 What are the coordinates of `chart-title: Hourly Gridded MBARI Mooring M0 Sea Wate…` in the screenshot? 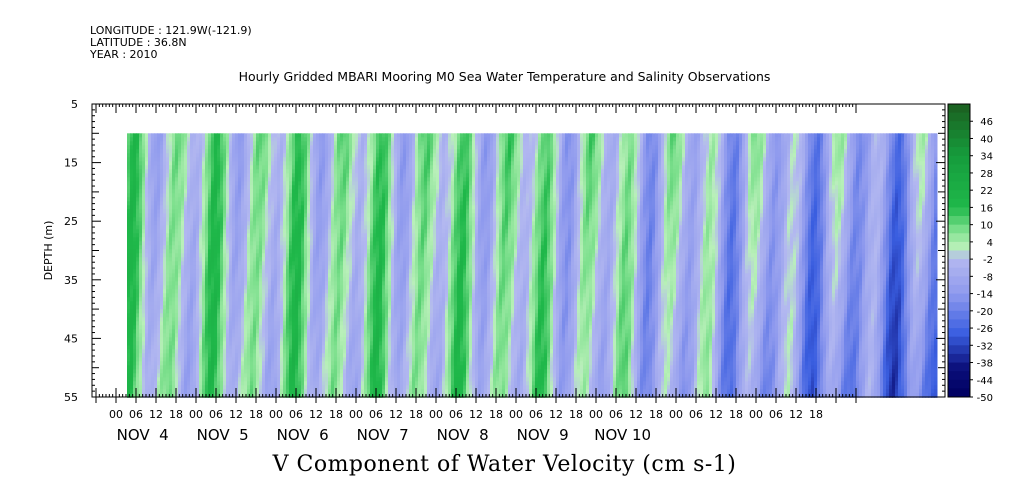 It's located at (504, 76).